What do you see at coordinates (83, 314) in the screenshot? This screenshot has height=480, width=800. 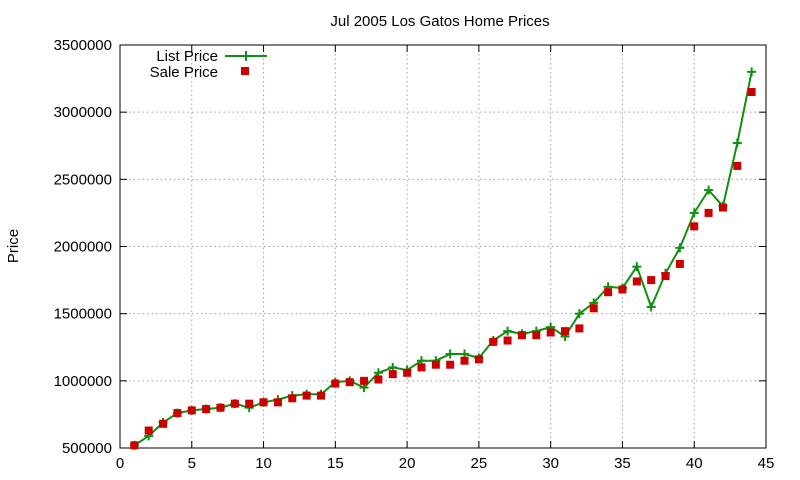 I see `y-tick-label: 1500000` at bounding box center [83, 314].